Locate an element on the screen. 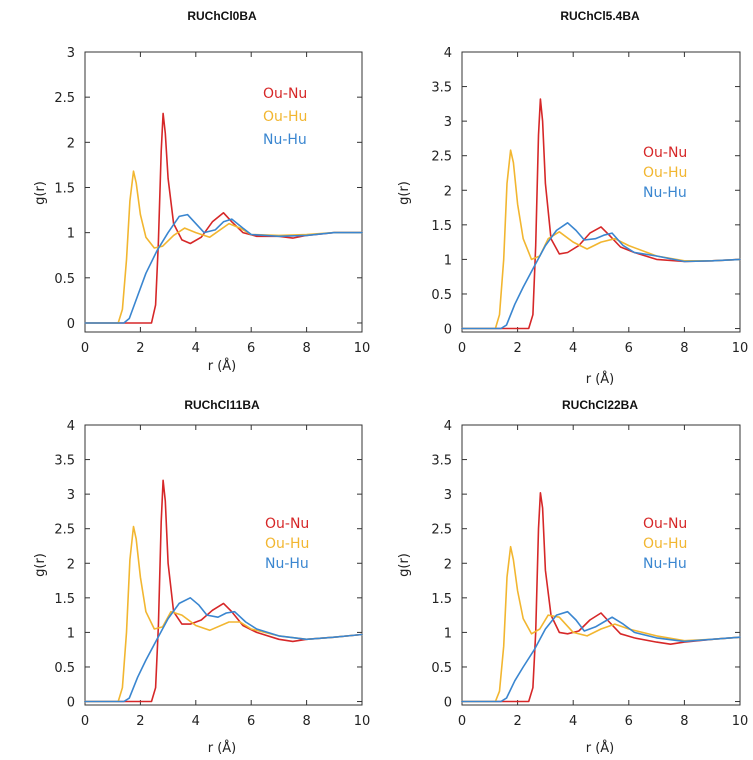  chart-title: RUChCl0BA is located at coordinates (222, 16).